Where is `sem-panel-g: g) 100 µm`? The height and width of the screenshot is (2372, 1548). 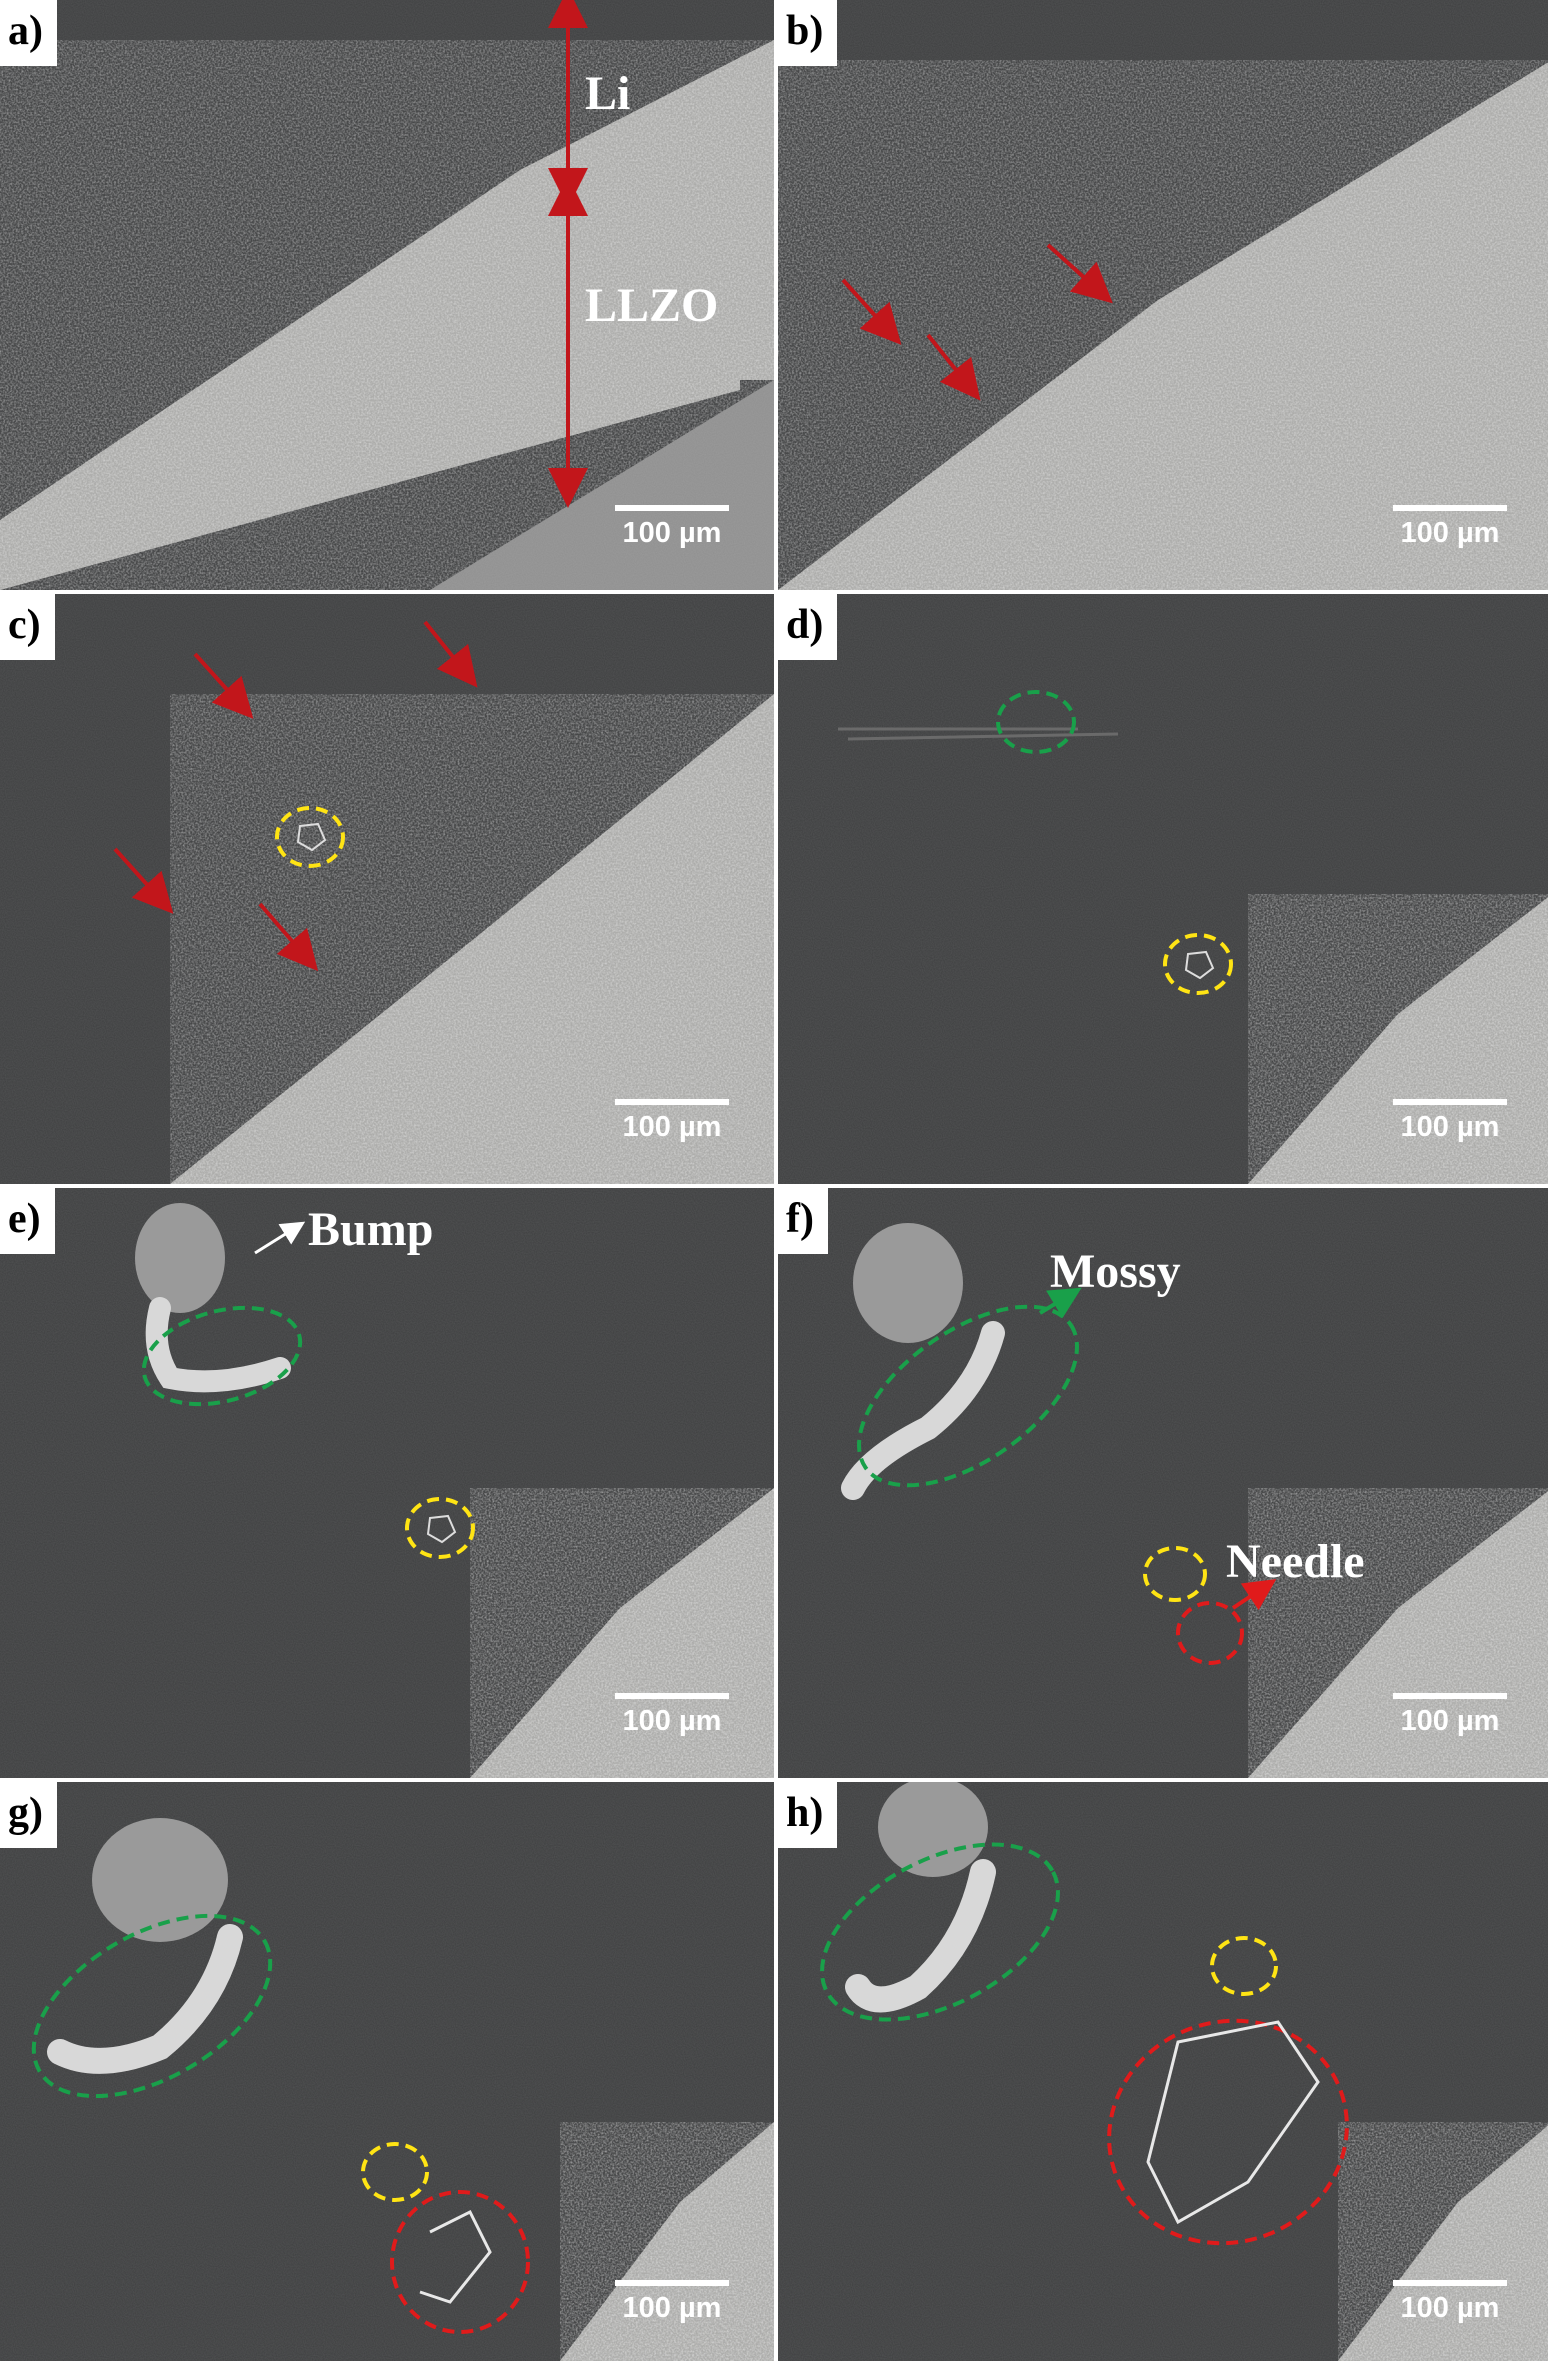
sem-panel-g: g) 100 µm is located at coordinates (387, 2077).